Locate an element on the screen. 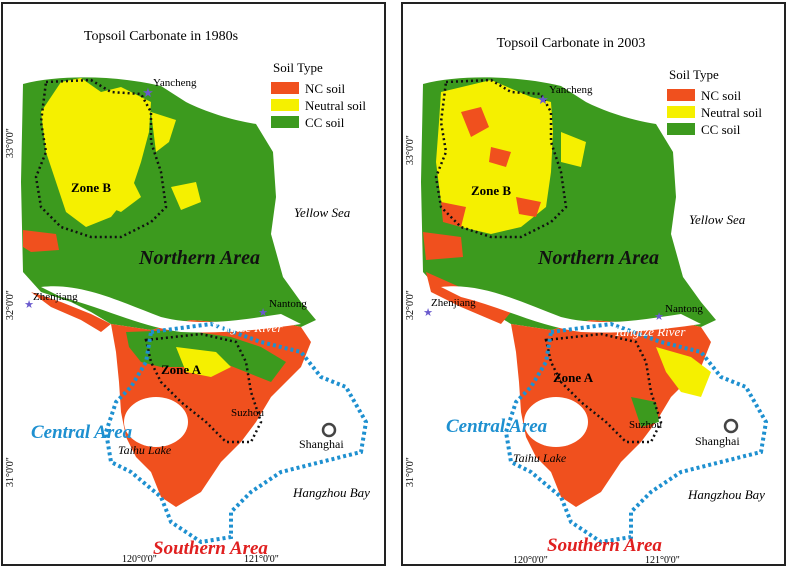 The width and height of the screenshot is (787, 569). map-title: Topsoil Carbonate in 1980s is located at coordinates (161, 36).